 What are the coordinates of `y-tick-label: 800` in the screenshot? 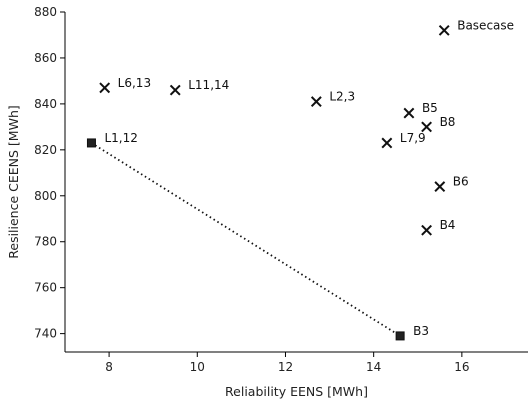 It's located at (45, 196).